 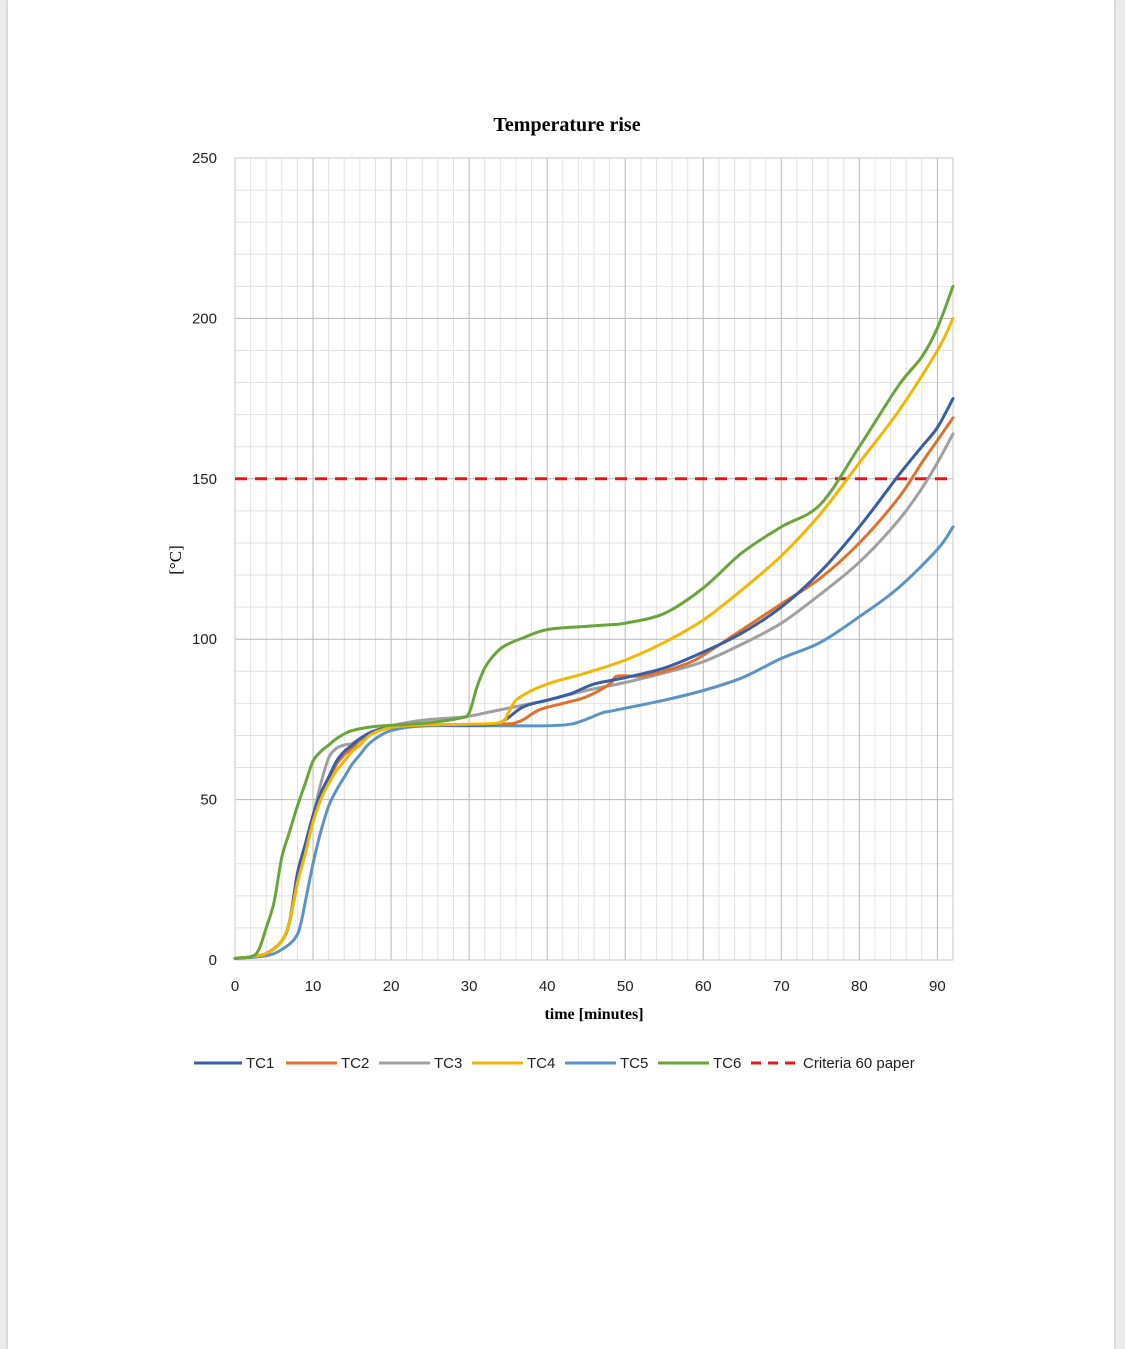 What do you see at coordinates (391, 986) in the screenshot?
I see `x-tick-label: 20` at bounding box center [391, 986].